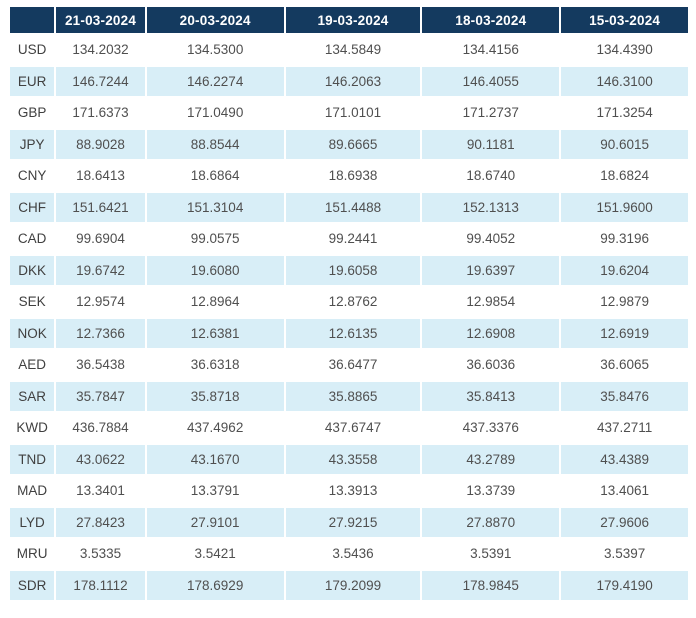  What do you see at coordinates (215, 302) in the screenshot?
I see `rate-cell: 12.8964` at bounding box center [215, 302].